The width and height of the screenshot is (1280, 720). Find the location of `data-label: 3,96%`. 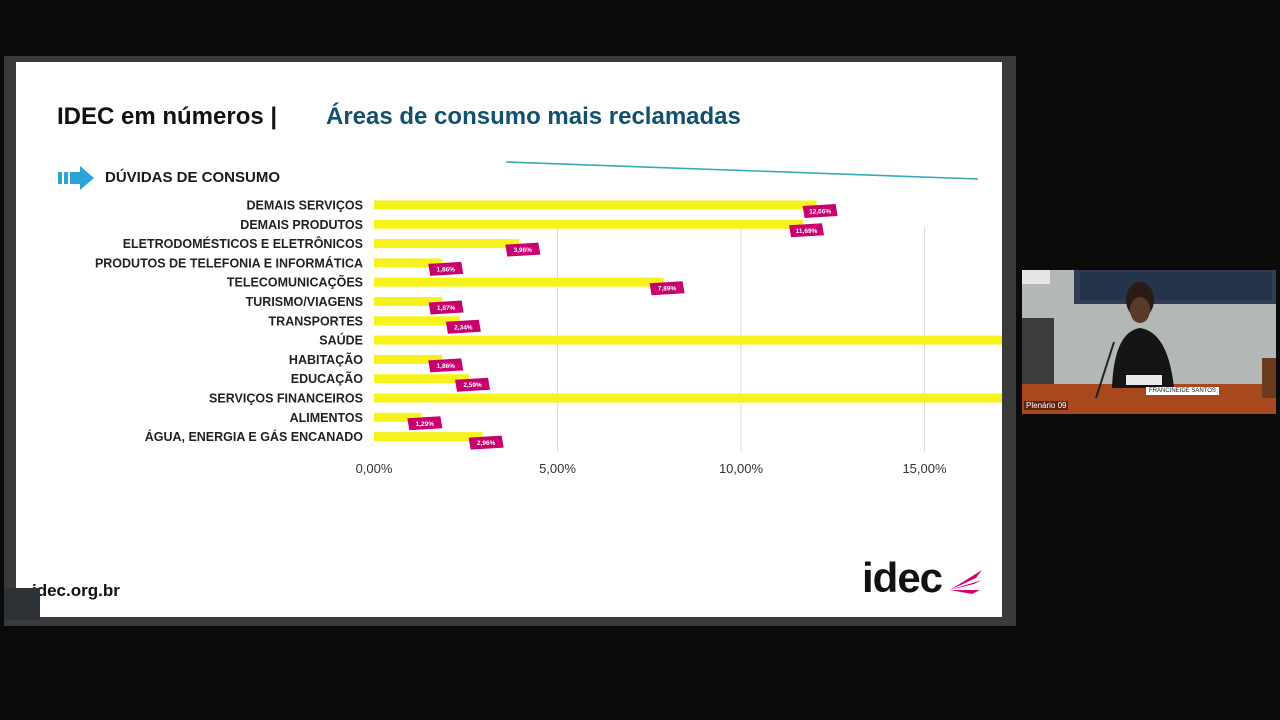

data-label: 3,96% is located at coordinates (523, 250).